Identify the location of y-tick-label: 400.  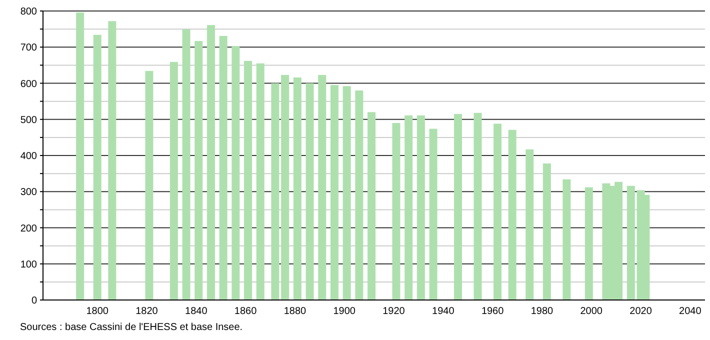
(29, 156).